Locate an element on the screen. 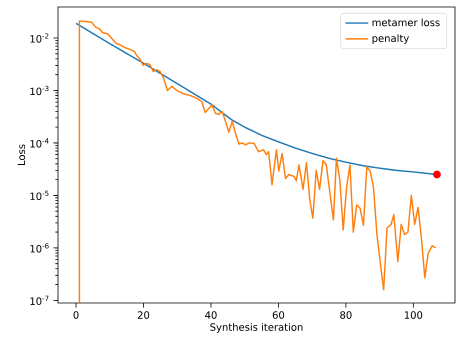 This screenshot has height=346, width=463. legend-label: metamer loss is located at coordinates (406, 22).